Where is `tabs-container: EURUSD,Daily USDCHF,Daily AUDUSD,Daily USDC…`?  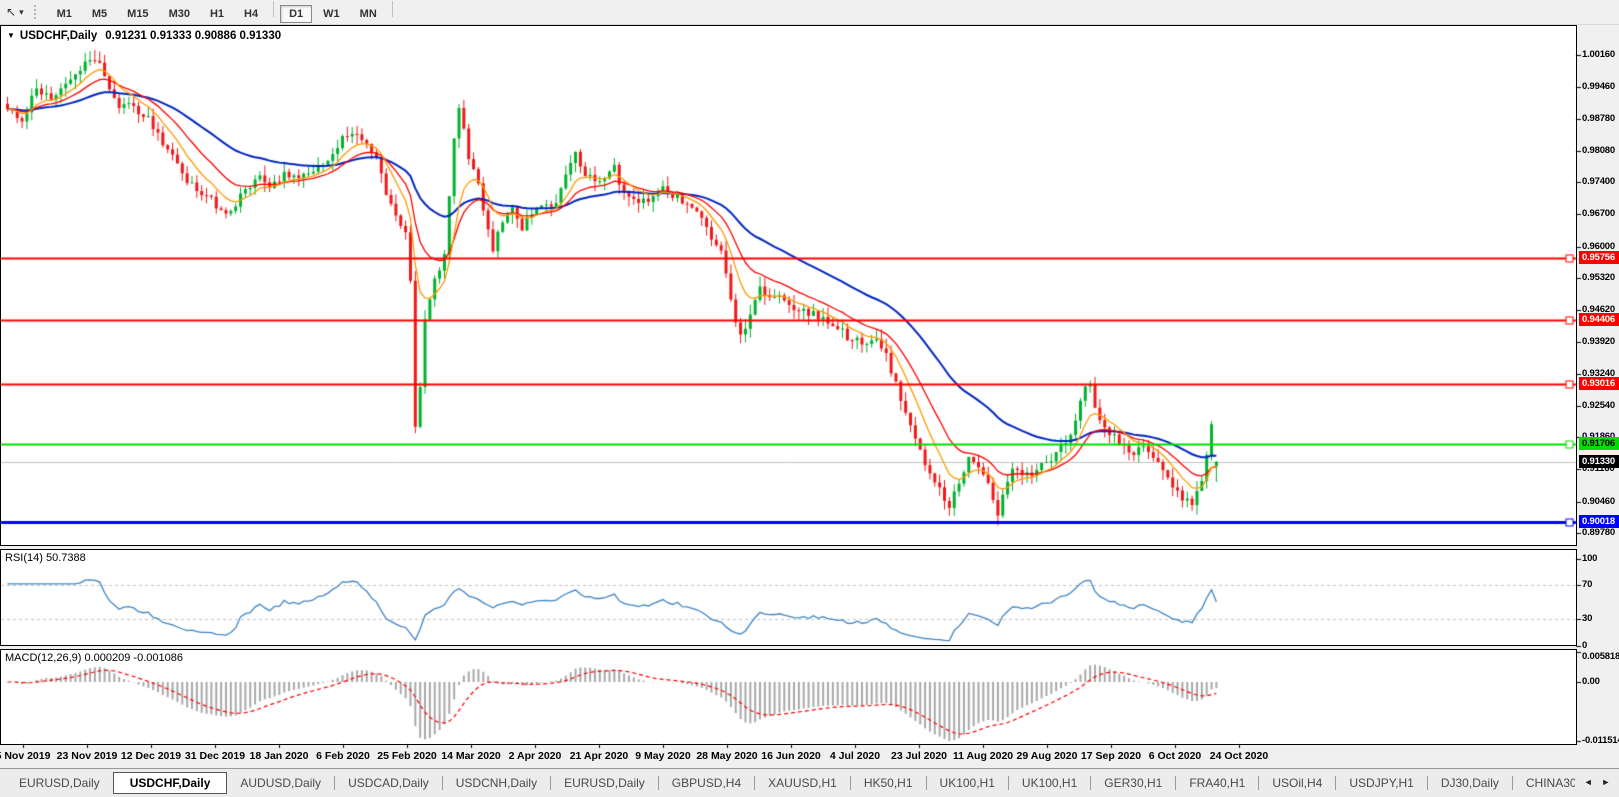 tabs-container: EURUSD,Daily USDCHF,Daily AUDUSD,Daily USDC… is located at coordinates (809, 783).